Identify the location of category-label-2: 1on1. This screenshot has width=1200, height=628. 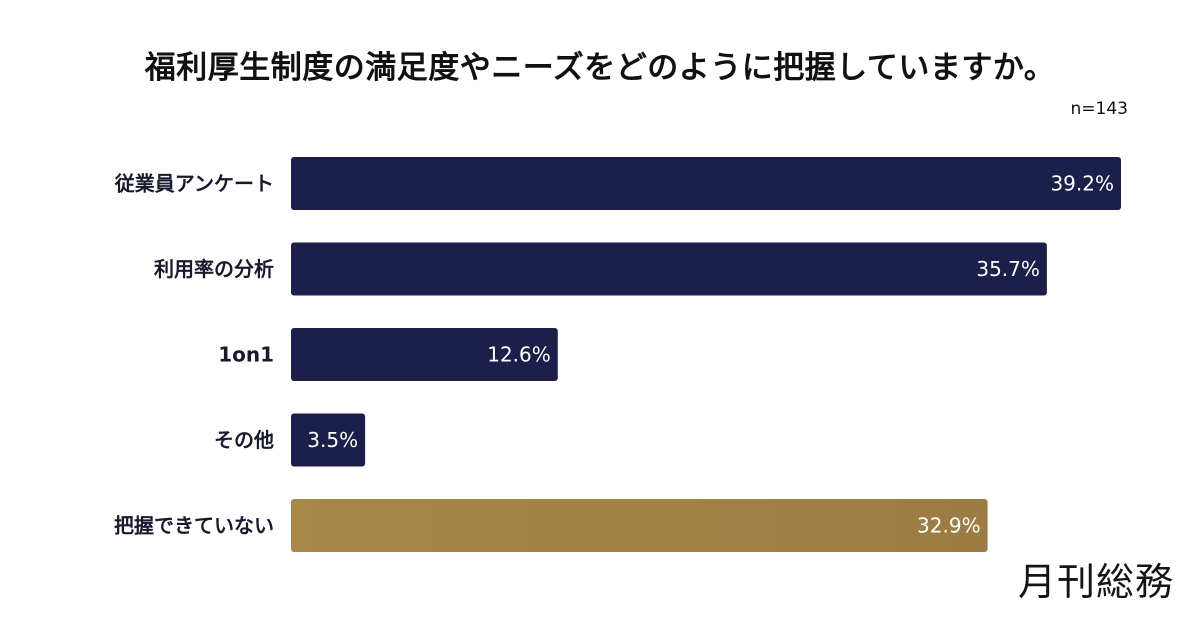
(246, 355).